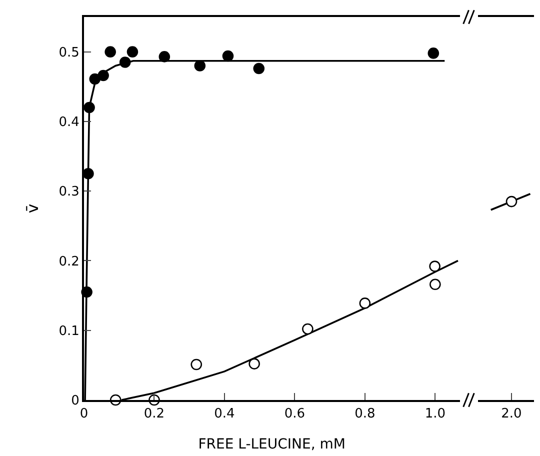 This screenshot has width=540, height=456. Describe the element at coordinates (365, 414) in the screenshot. I see `x-tick-label: 0.8` at that location.